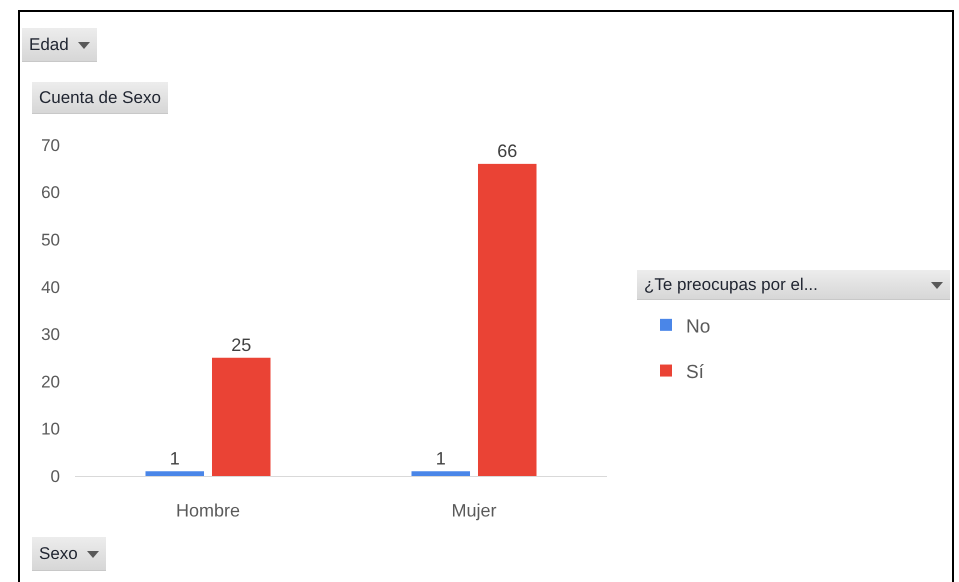 The image size is (959, 582). What do you see at coordinates (49, 45) in the screenshot?
I see `text: Edad` at bounding box center [49, 45].